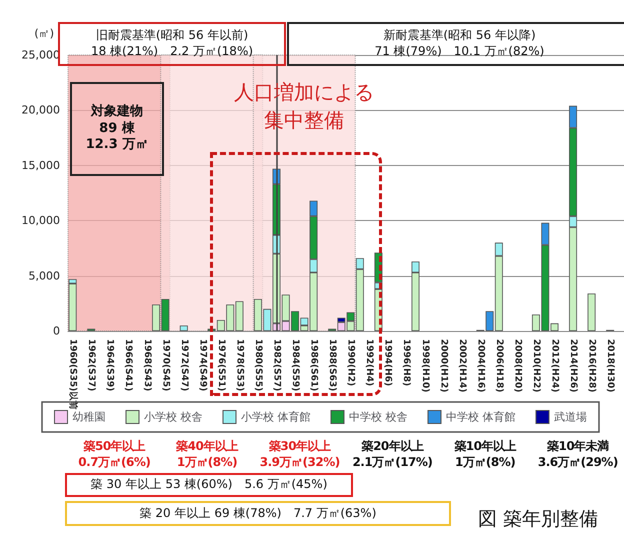 The width and height of the screenshot is (624, 533). I want to click on x-tick-label: 2014(H26), so click(573, 365).